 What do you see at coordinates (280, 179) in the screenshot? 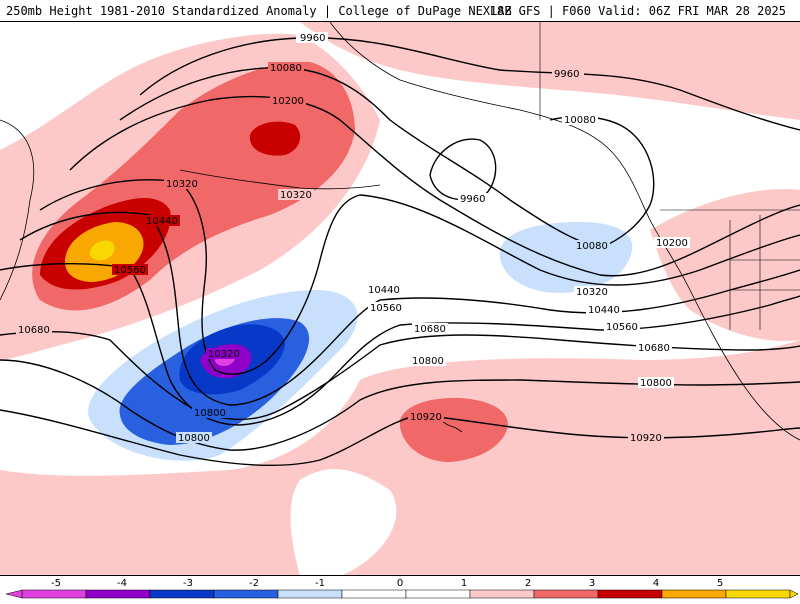
I see `coast-aleutians` at bounding box center [280, 179].